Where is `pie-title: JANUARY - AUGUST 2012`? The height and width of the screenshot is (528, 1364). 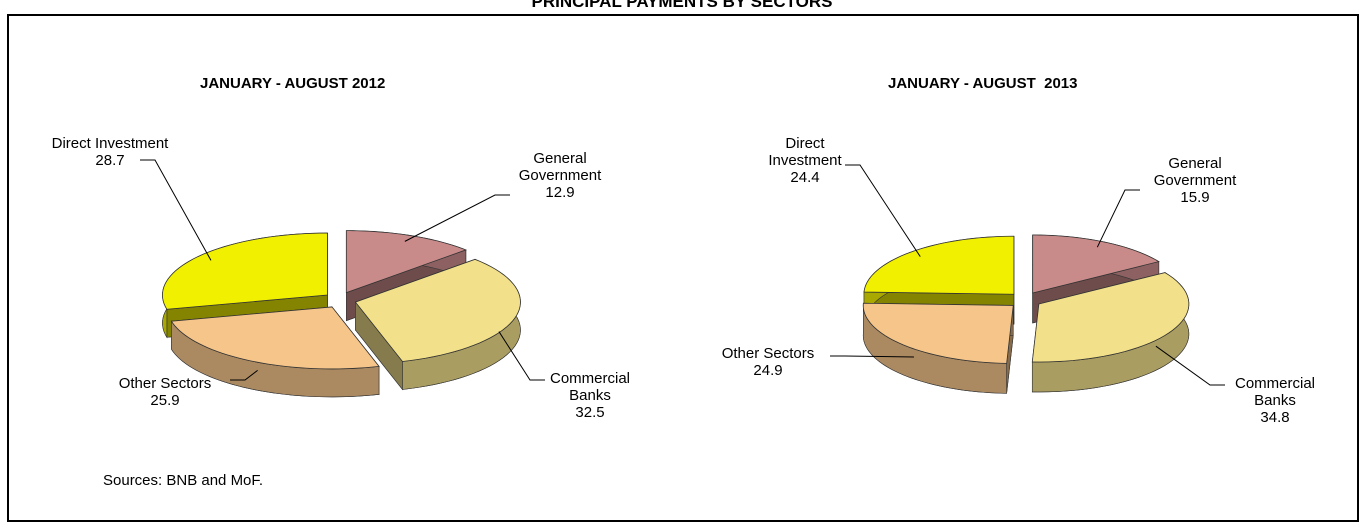 pie-title: JANUARY - AUGUST 2012 is located at coordinates (293, 83).